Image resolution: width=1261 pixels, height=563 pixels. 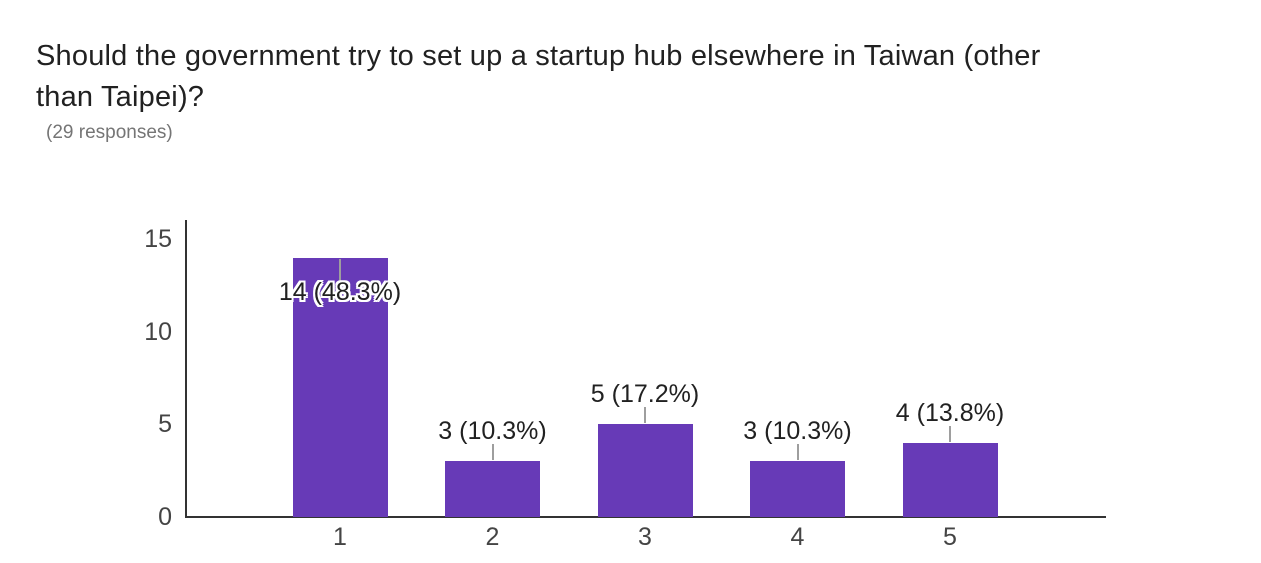 I want to click on y-tick-label: 0, so click(x=165, y=517).